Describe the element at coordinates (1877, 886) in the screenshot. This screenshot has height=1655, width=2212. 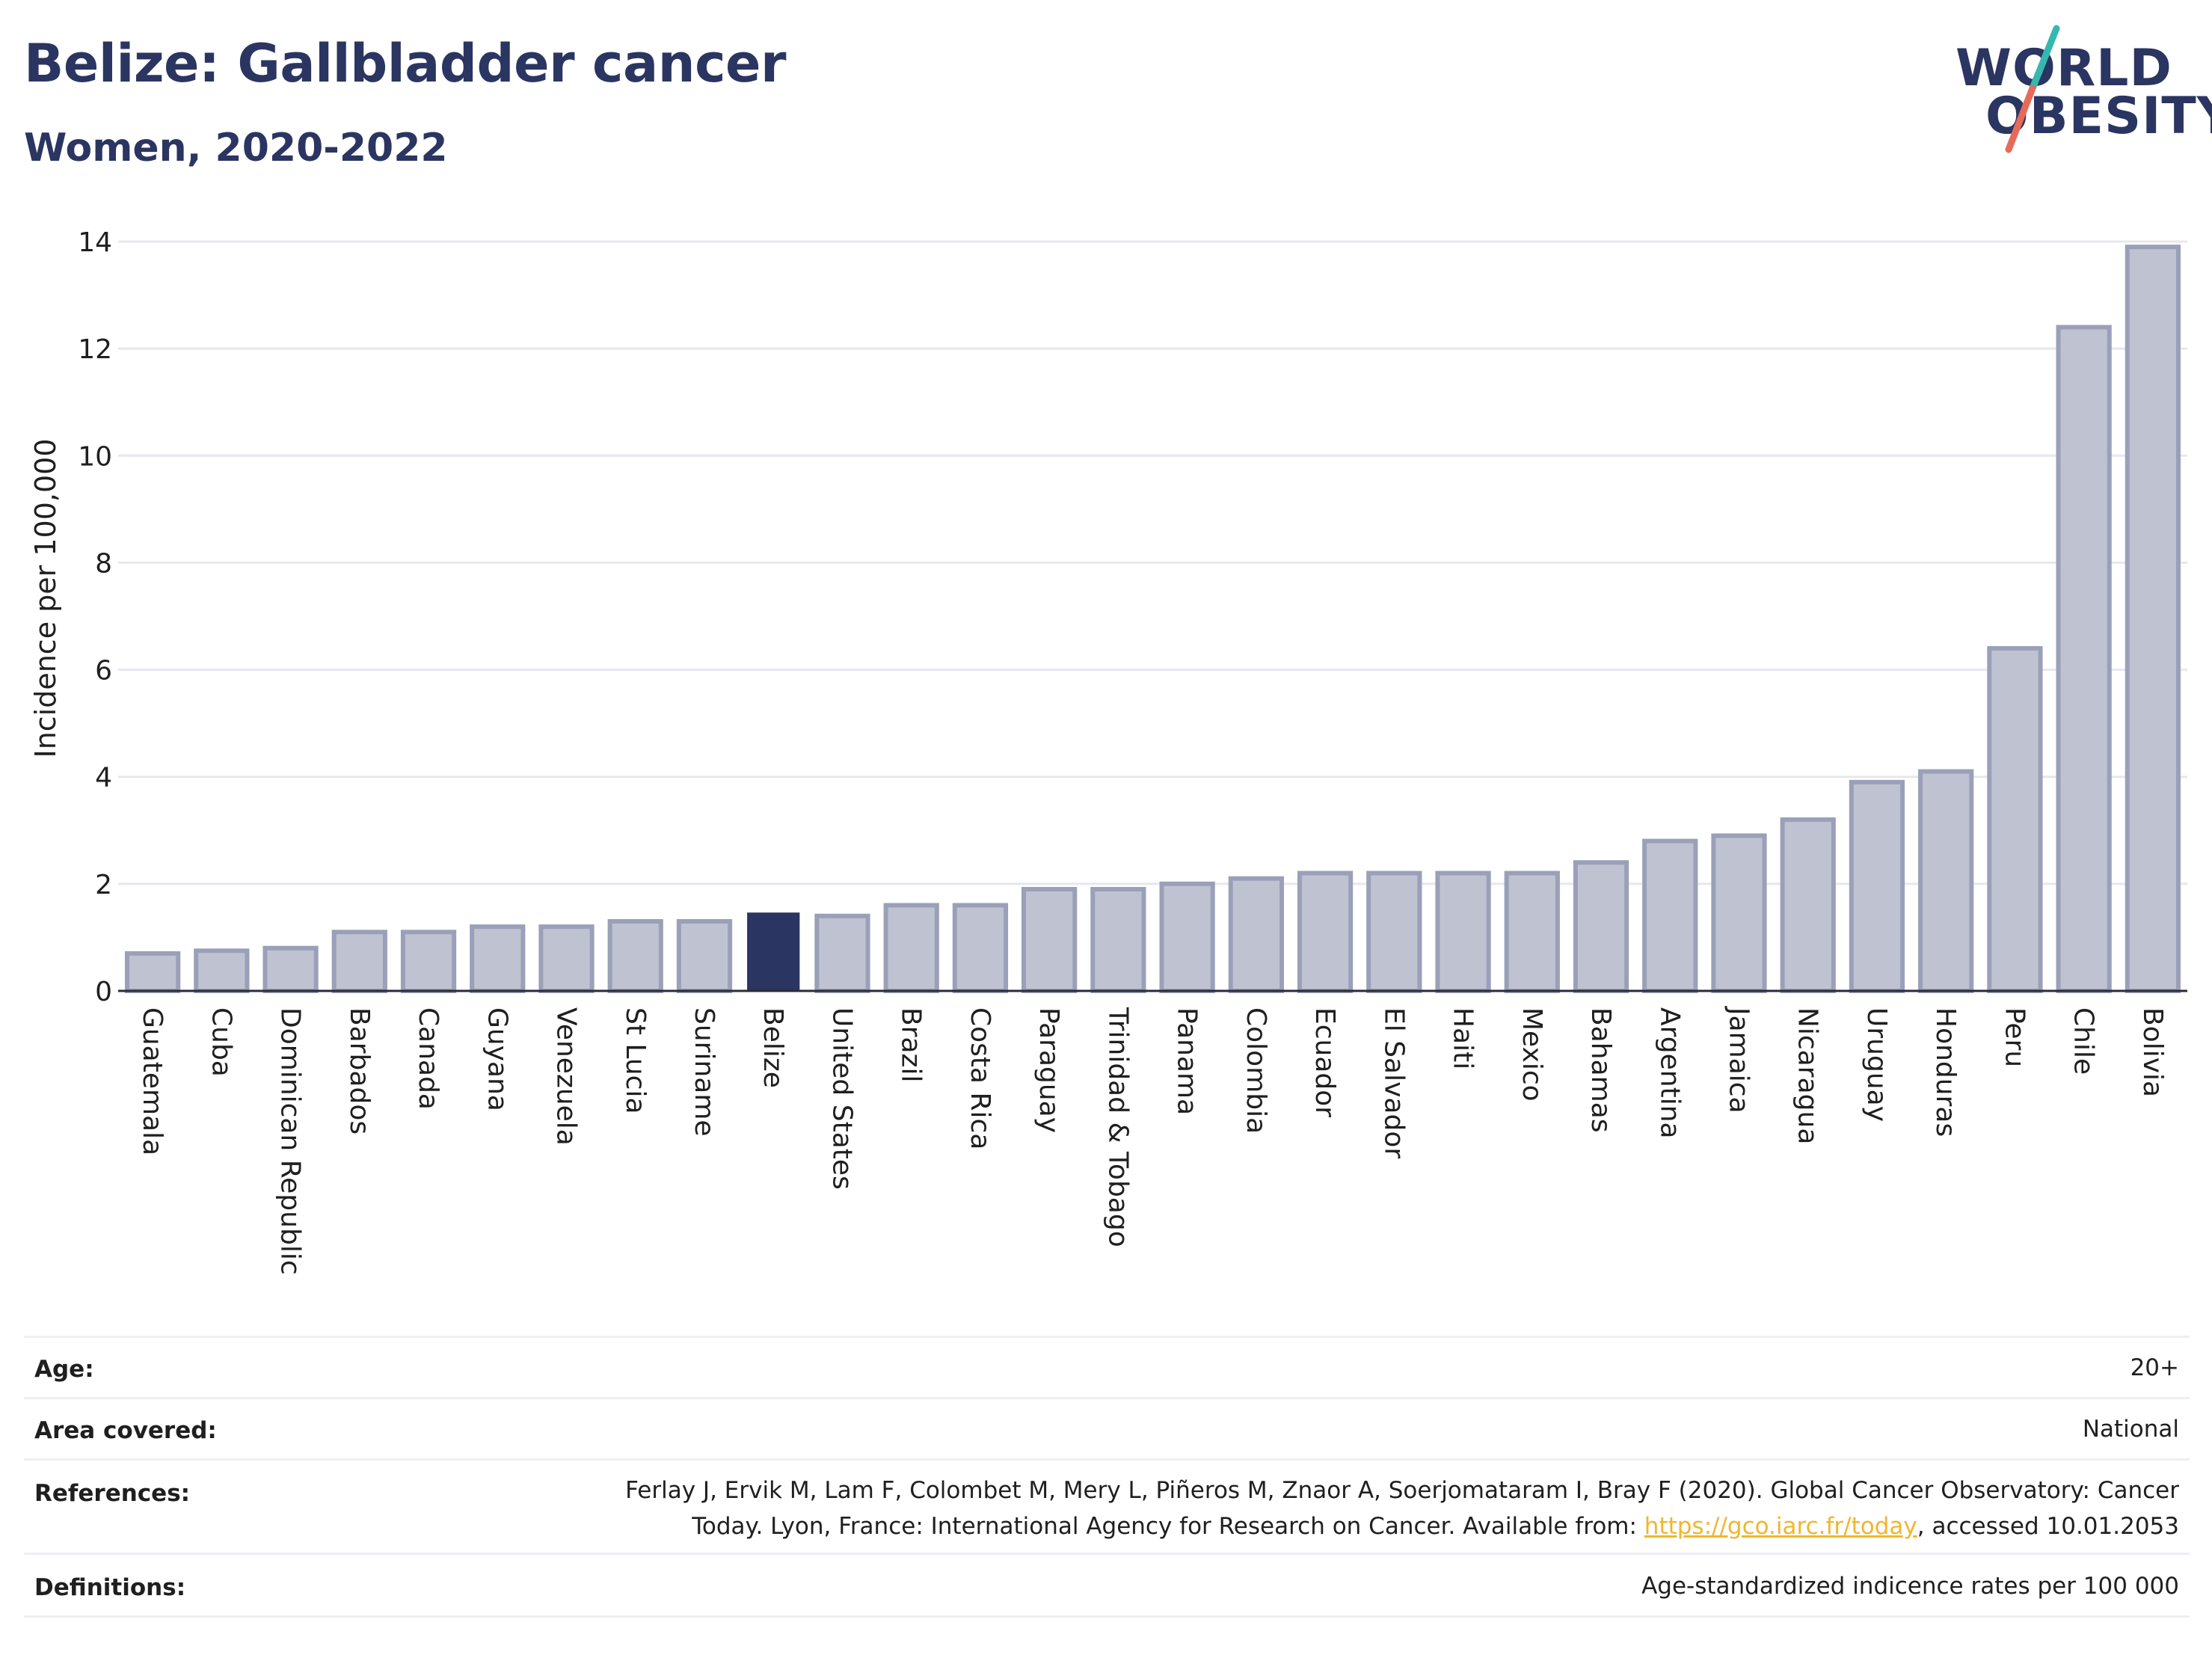
I see `bar-uruguay` at that location.